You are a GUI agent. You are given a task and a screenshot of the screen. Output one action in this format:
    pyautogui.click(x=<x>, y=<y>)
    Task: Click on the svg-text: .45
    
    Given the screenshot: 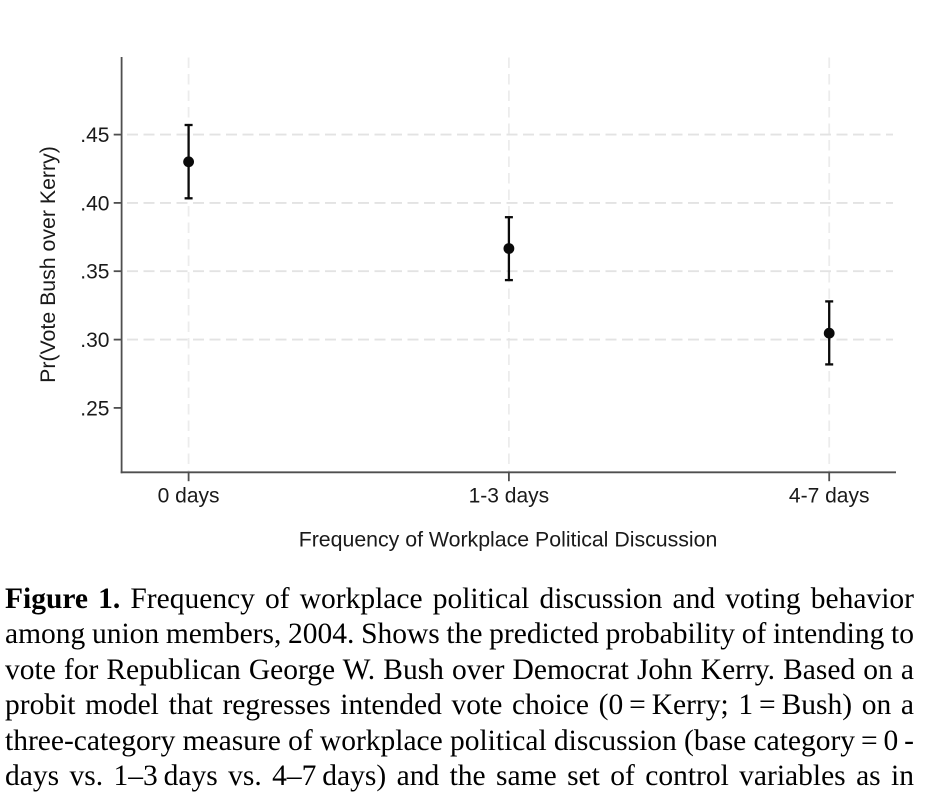 What is the action you would take?
    pyautogui.click(x=94, y=135)
    